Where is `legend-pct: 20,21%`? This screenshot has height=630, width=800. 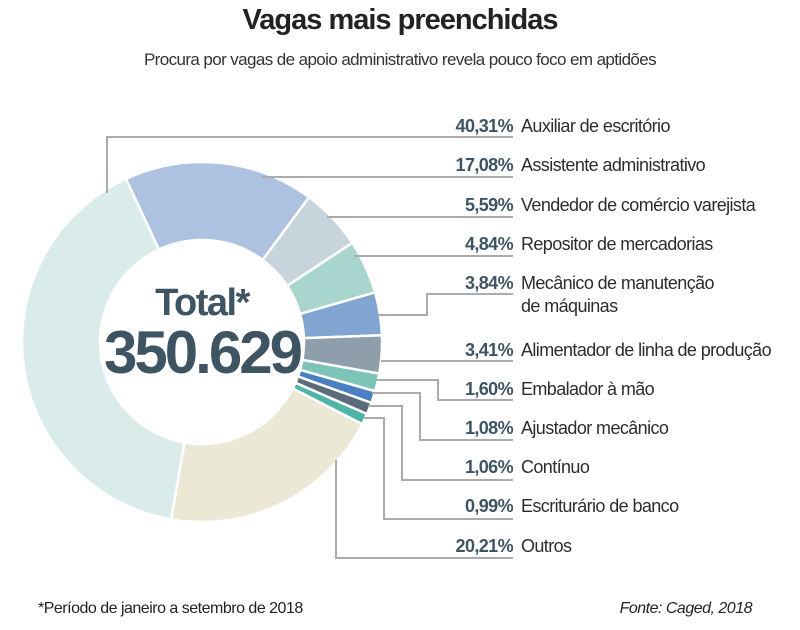
legend-pct: 20,21% is located at coordinates (484, 546).